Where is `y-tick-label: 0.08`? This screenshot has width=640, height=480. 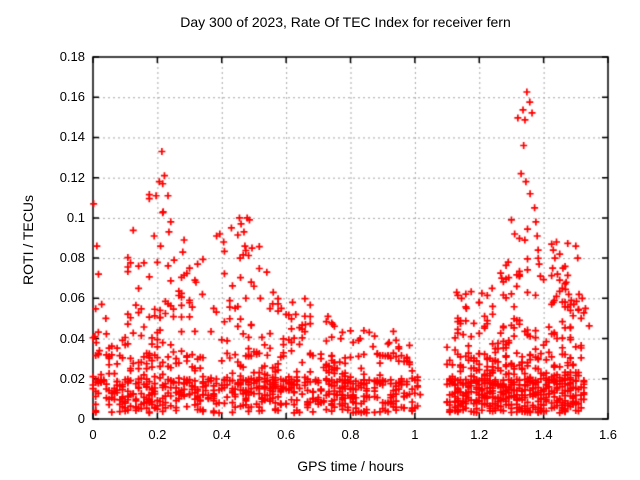 y-tick-label: 0.08 is located at coordinates (72, 258).